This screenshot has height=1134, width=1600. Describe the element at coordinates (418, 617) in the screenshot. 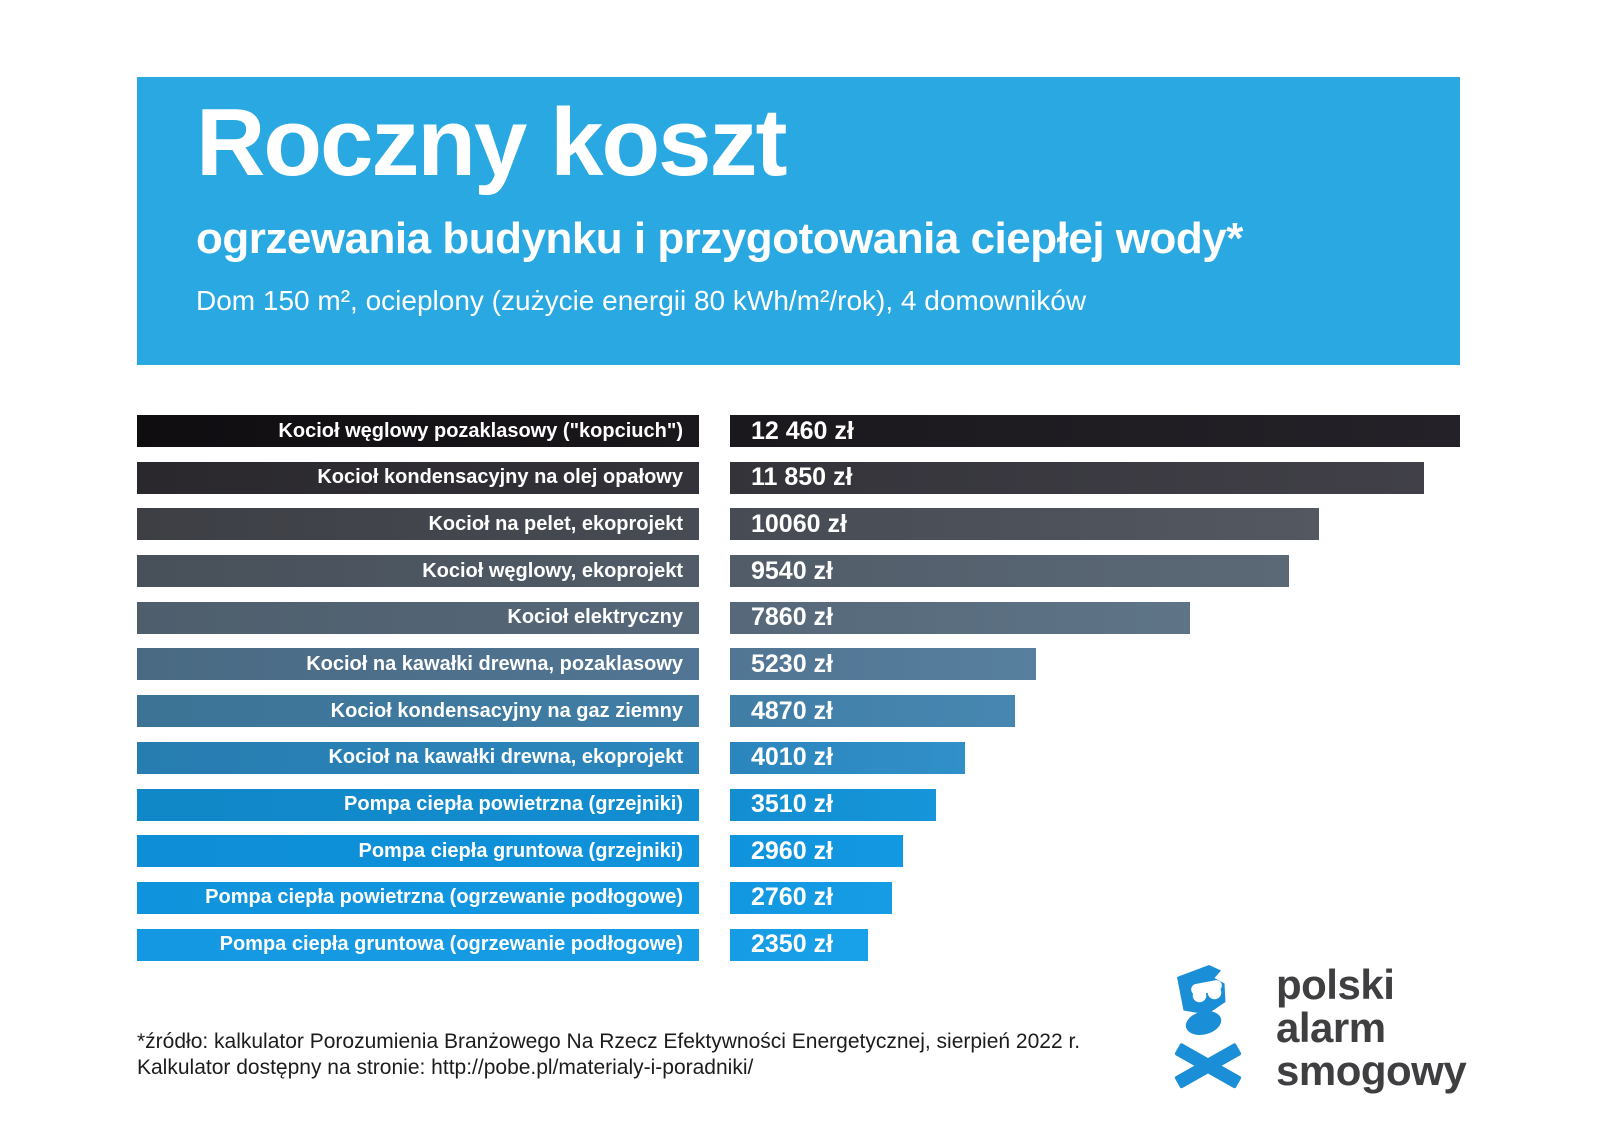

I see `row-label: Kocioł elektryczny` at that location.